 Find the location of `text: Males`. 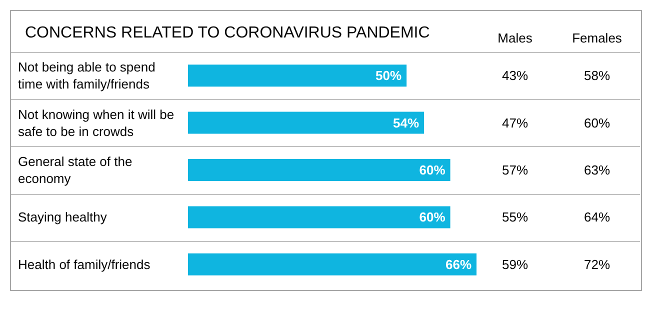

text: Males is located at coordinates (515, 38).